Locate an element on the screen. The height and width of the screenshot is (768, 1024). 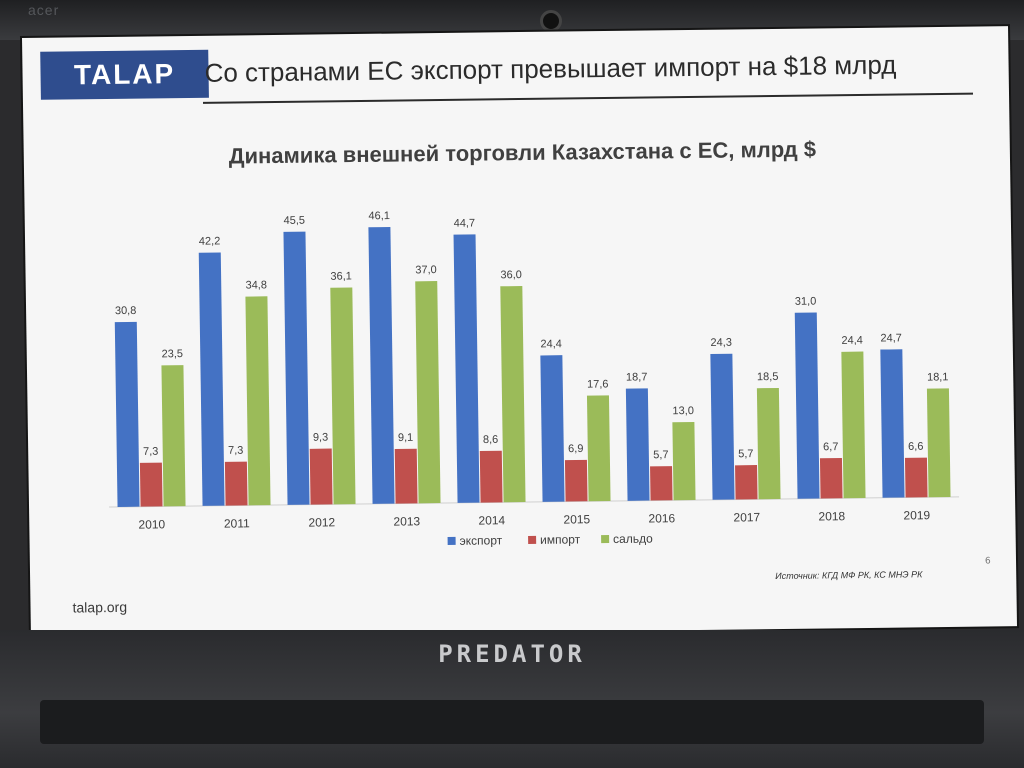
bar-сальдо-2017 is located at coordinates (768, 443).